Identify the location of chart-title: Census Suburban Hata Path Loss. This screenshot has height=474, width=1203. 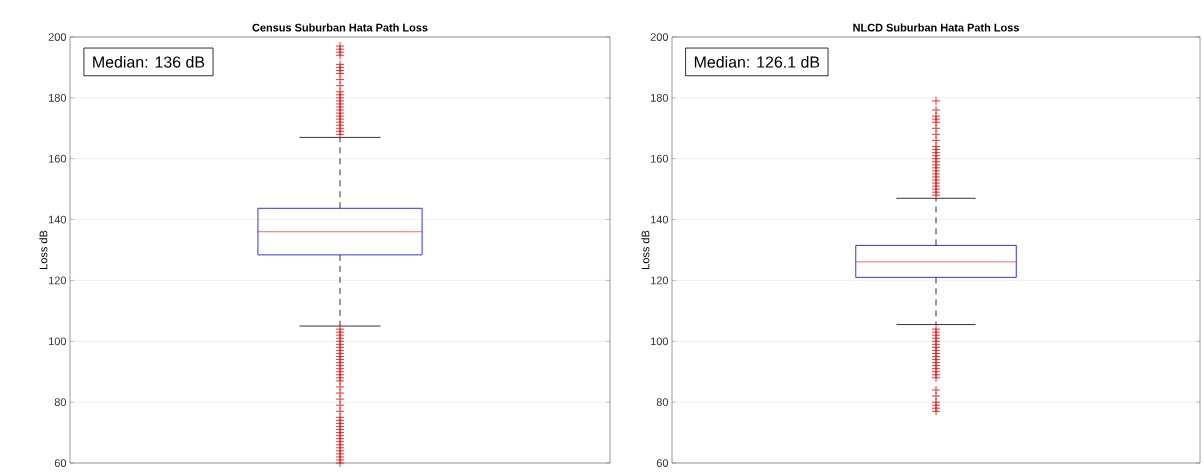
(340, 27).